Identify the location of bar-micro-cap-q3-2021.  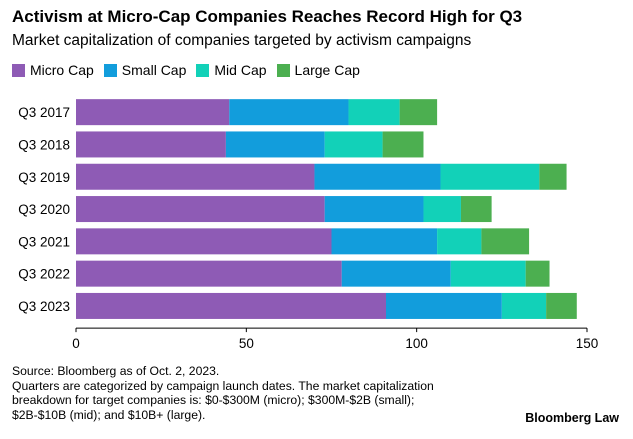
(204, 241).